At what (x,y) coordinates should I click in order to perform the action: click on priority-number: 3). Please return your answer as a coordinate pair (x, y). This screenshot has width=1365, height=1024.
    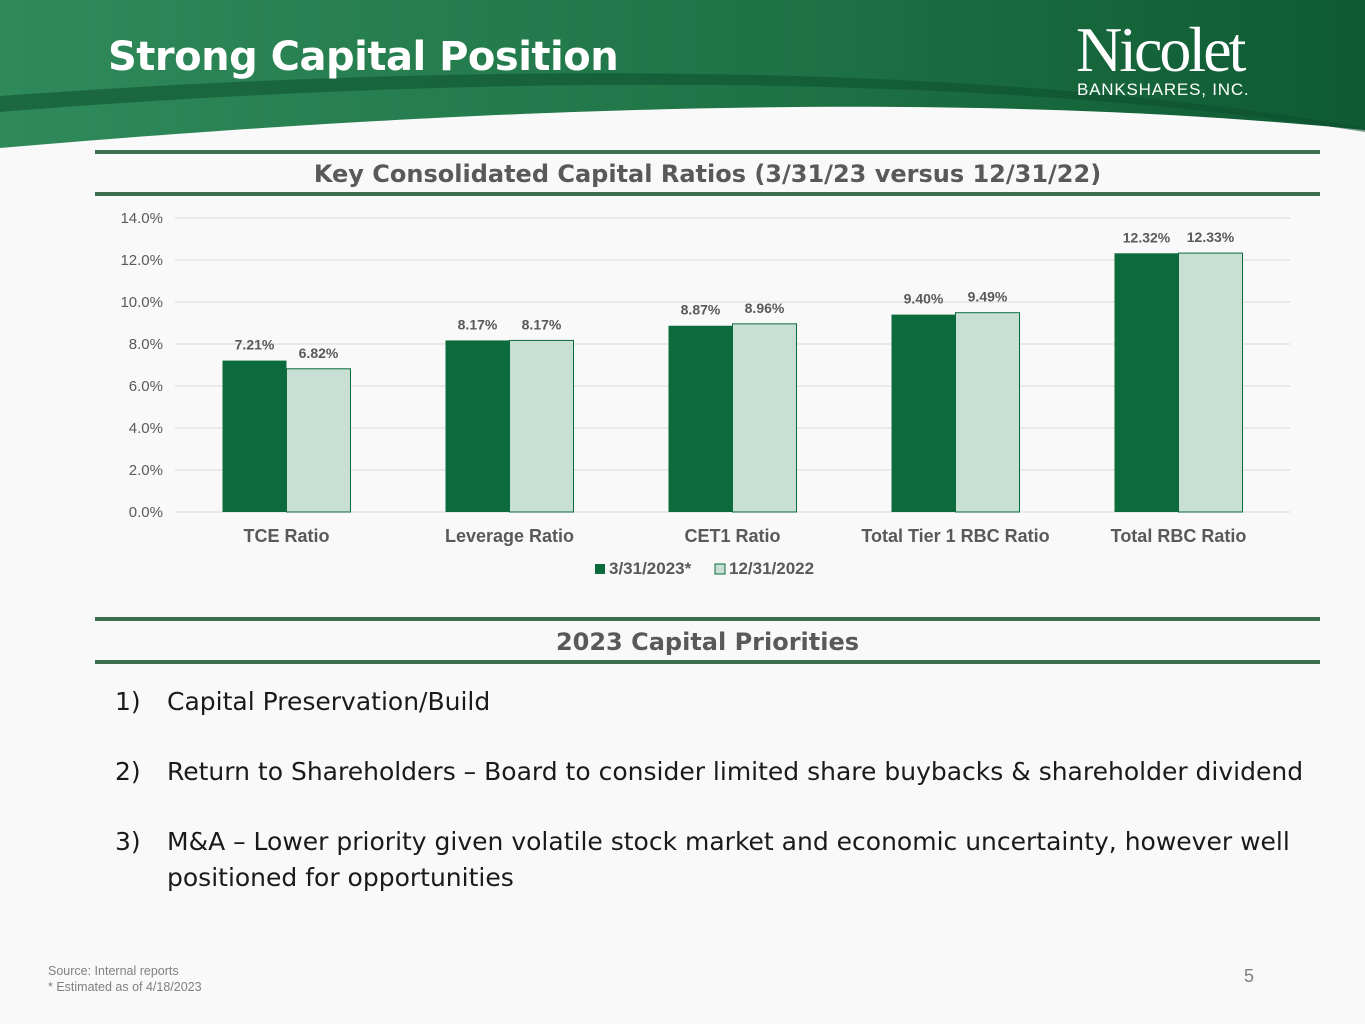
    Looking at the image, I should click on (128, 841).